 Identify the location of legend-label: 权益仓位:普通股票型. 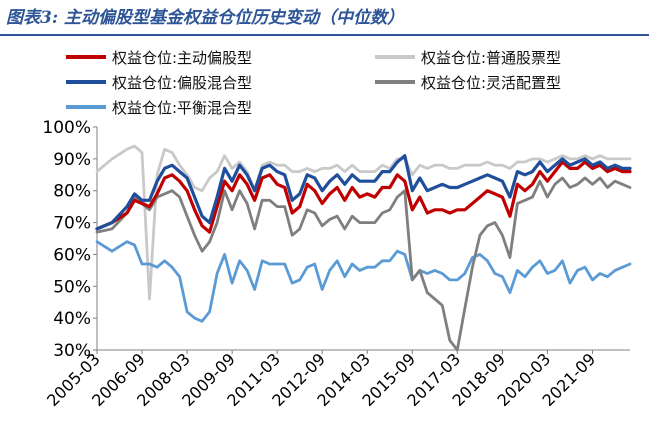
(491, 57).